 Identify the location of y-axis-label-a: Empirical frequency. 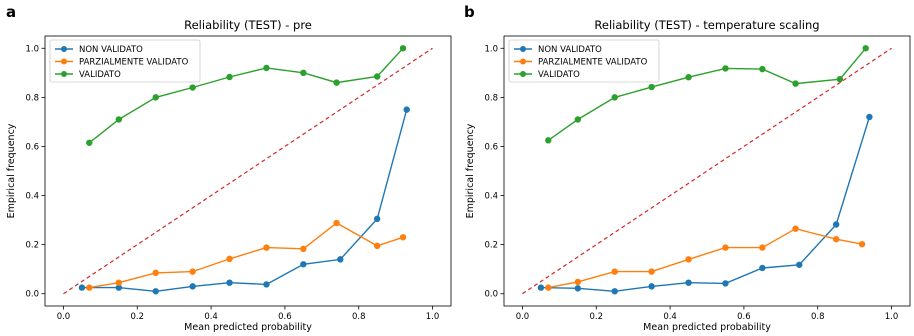
(11, 170).